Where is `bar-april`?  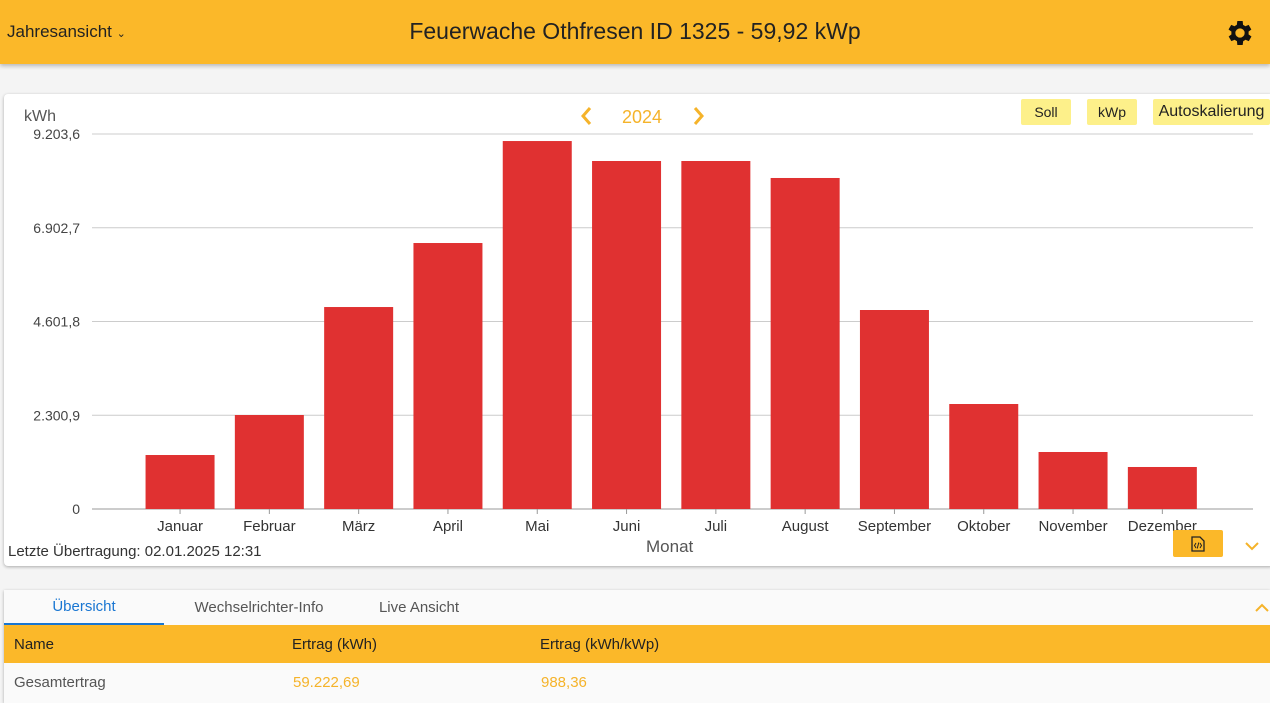
bar-april is located at coordinates (448, 376).